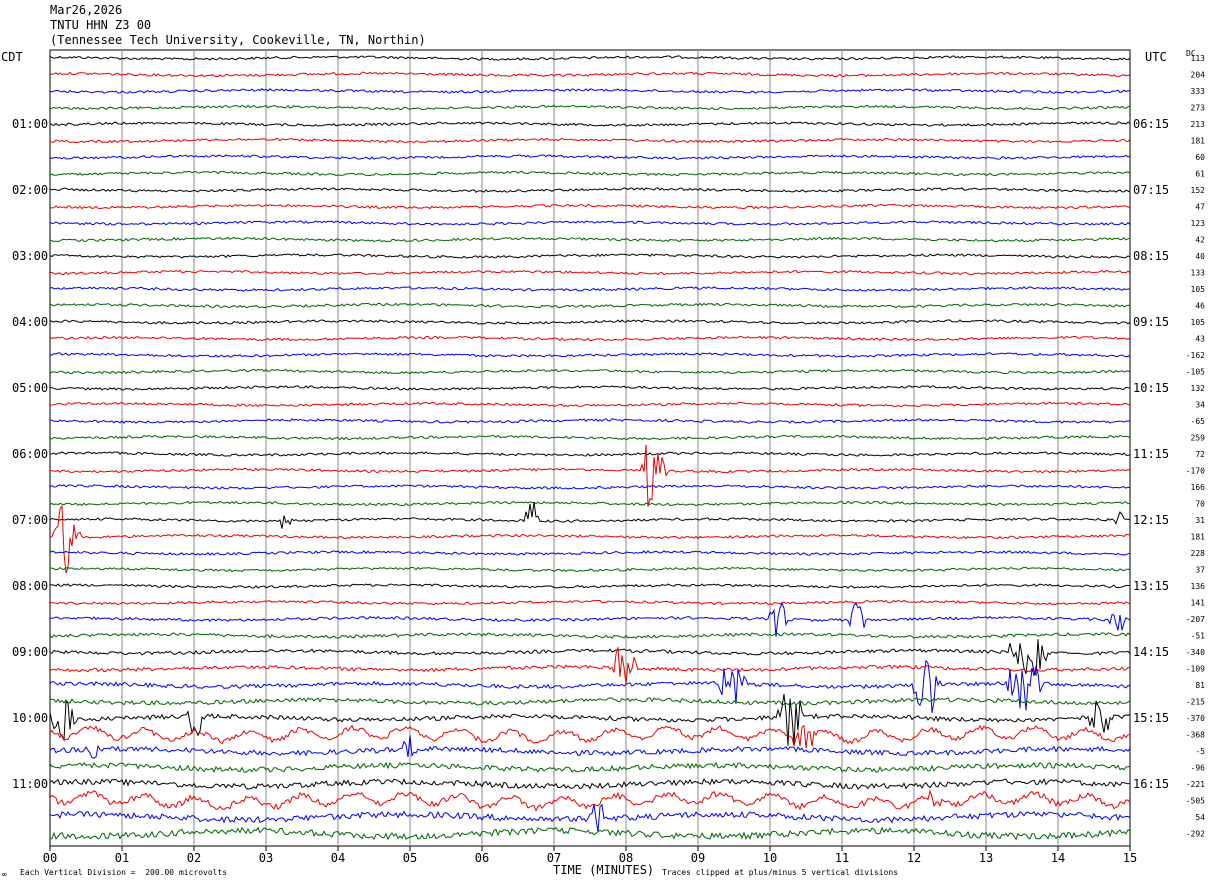 Image resolution: width=1210 pixels, height=886 pixels. Describe the element at coordinates (1198, 58) in the screenshot. I see `dc-offset-label: 113` at that location.